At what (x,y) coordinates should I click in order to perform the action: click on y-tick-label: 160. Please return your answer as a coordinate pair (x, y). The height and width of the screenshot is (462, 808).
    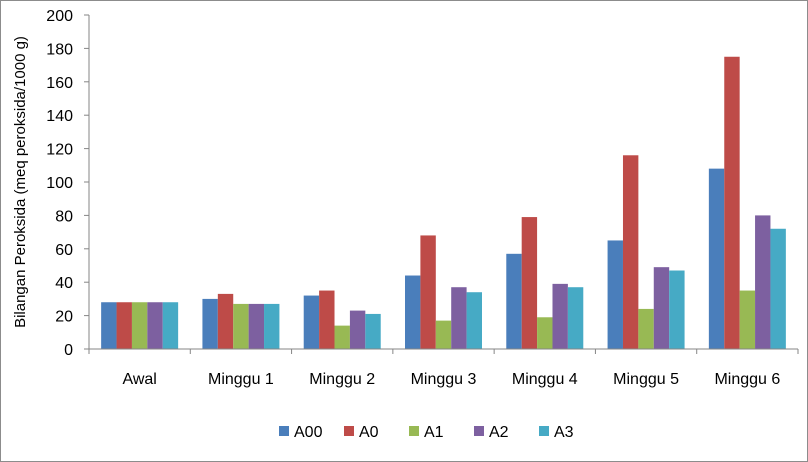
    Looking at the image, I should click on (59, 83).